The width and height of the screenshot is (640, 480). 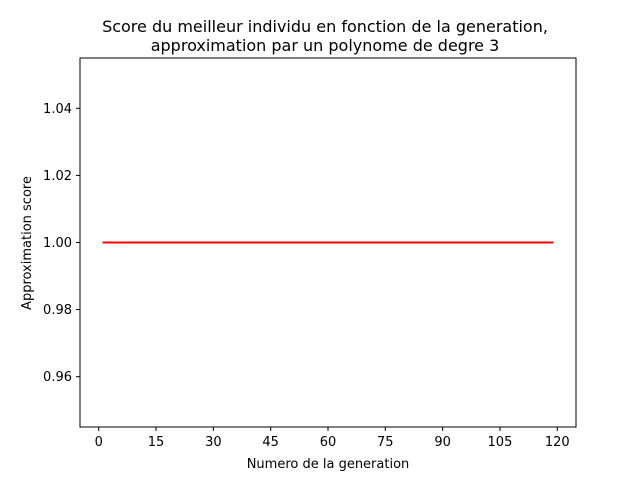 I want to click on y-axis-label: Approximation score, so click(x=27, y=243).